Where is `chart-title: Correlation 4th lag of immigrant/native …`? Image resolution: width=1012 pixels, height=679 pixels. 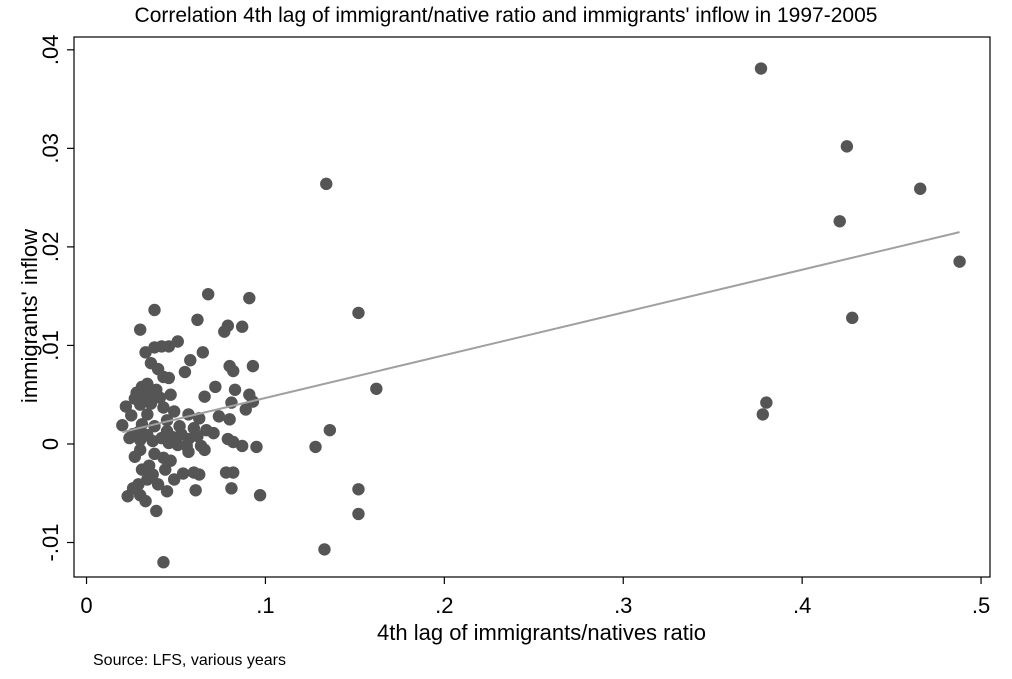
chart-title: Correlation 4th lag of immigrant/native … is located at coordinates (506, 15).